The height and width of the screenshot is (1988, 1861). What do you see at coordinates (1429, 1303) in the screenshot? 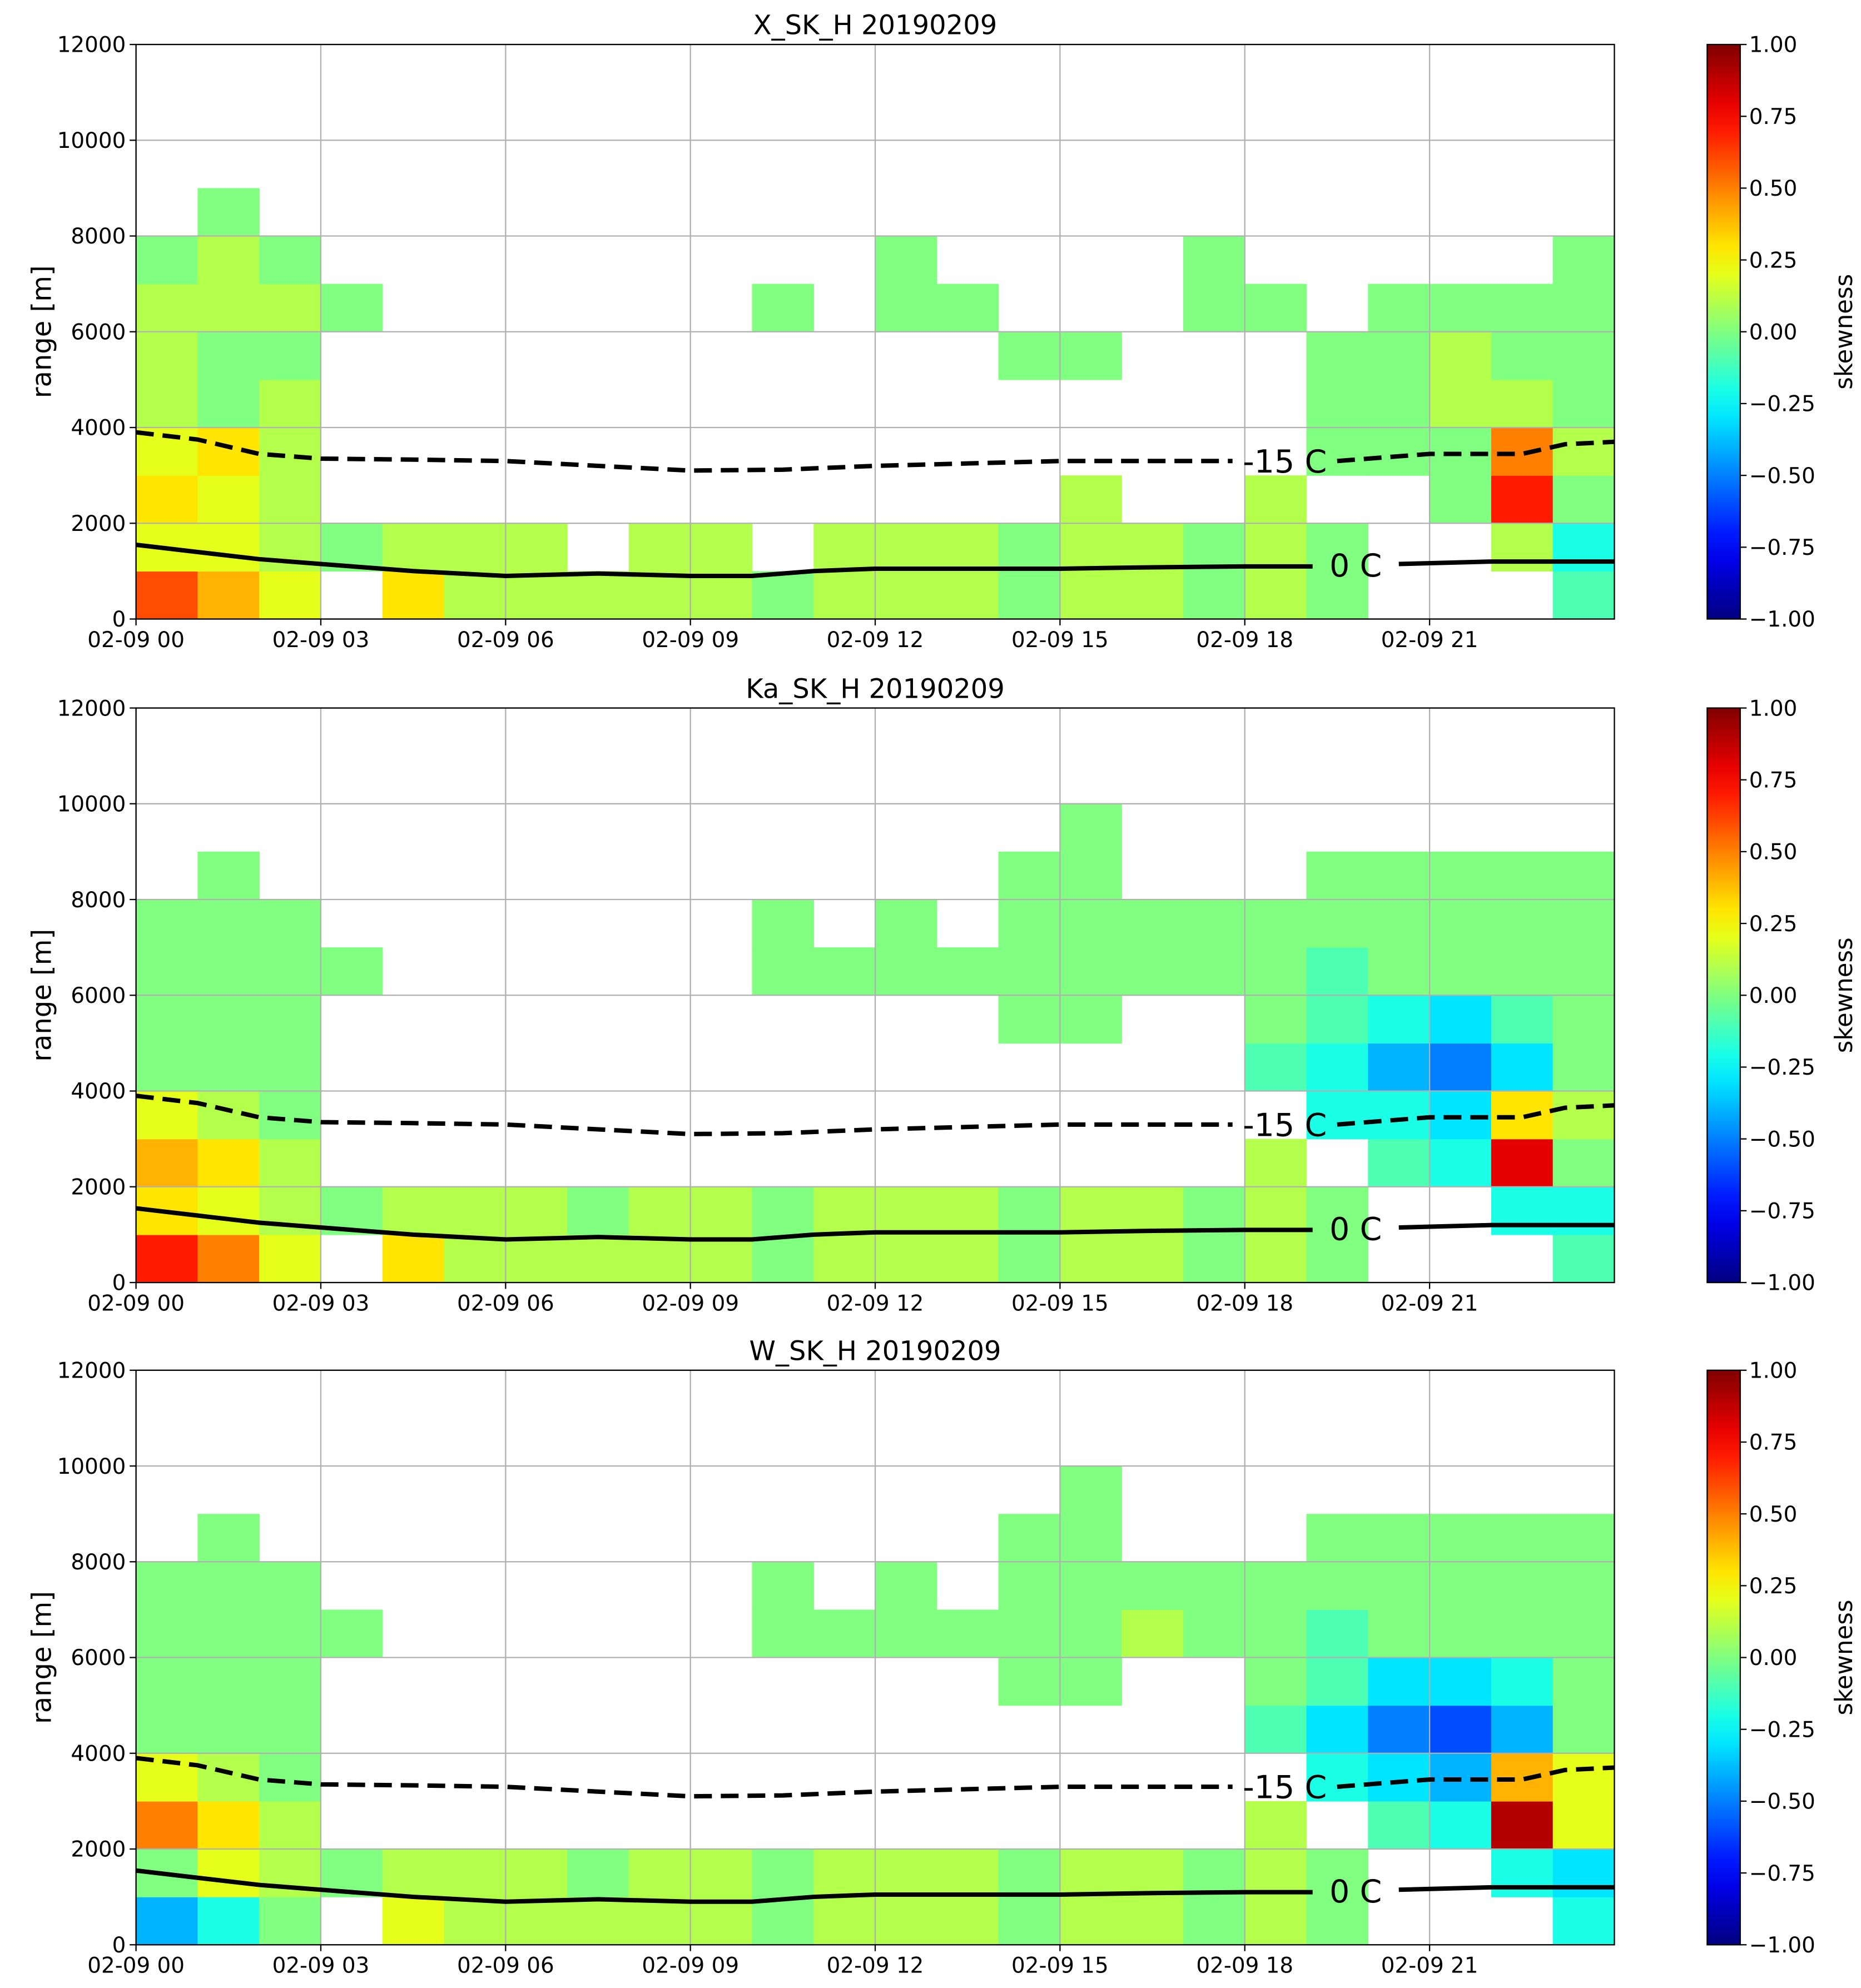
I see `x-tick-label: 02-09 21` at bounding box center [1429, 1303].